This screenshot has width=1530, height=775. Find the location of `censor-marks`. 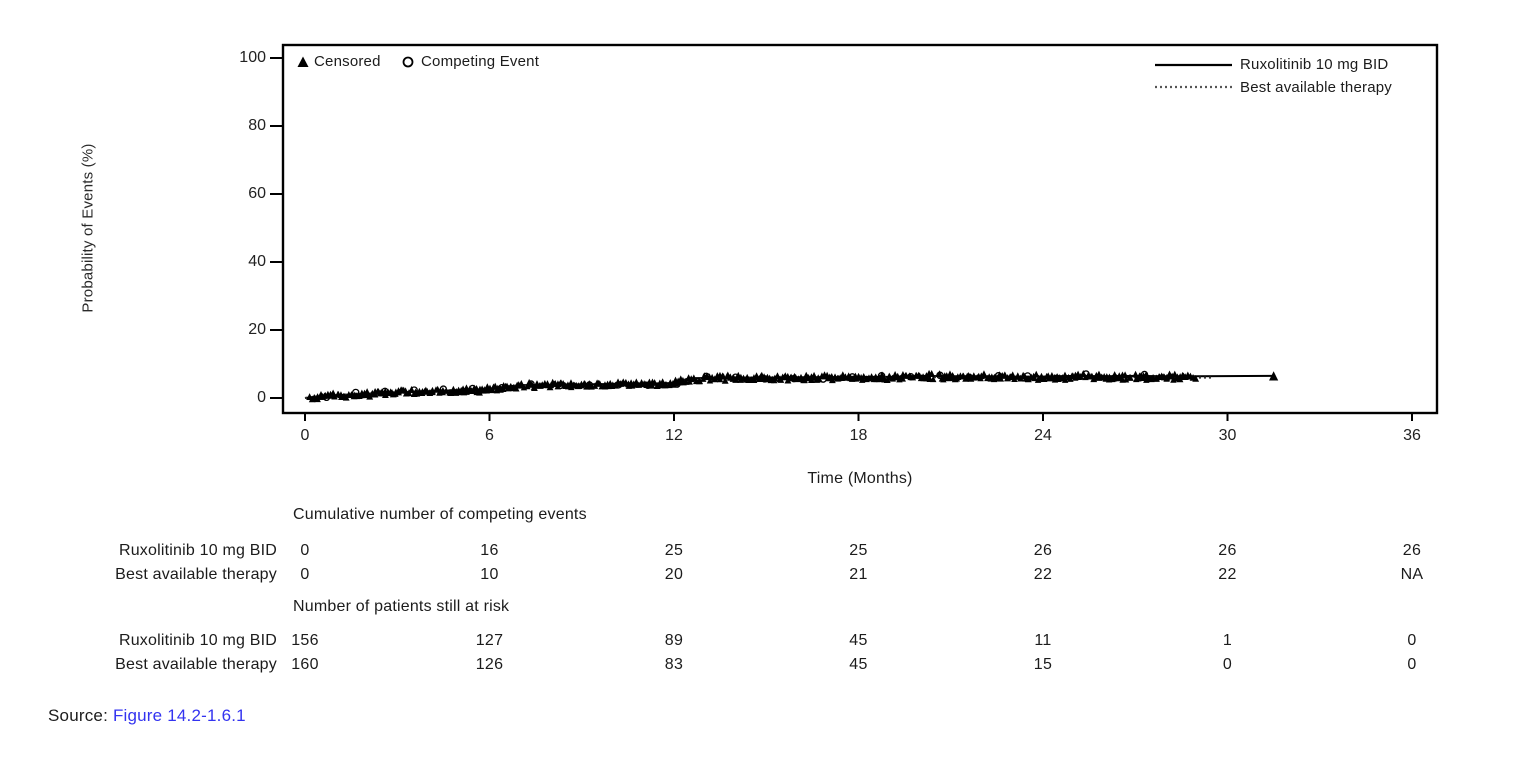

censor-marks is located at coordinates (792, 386).